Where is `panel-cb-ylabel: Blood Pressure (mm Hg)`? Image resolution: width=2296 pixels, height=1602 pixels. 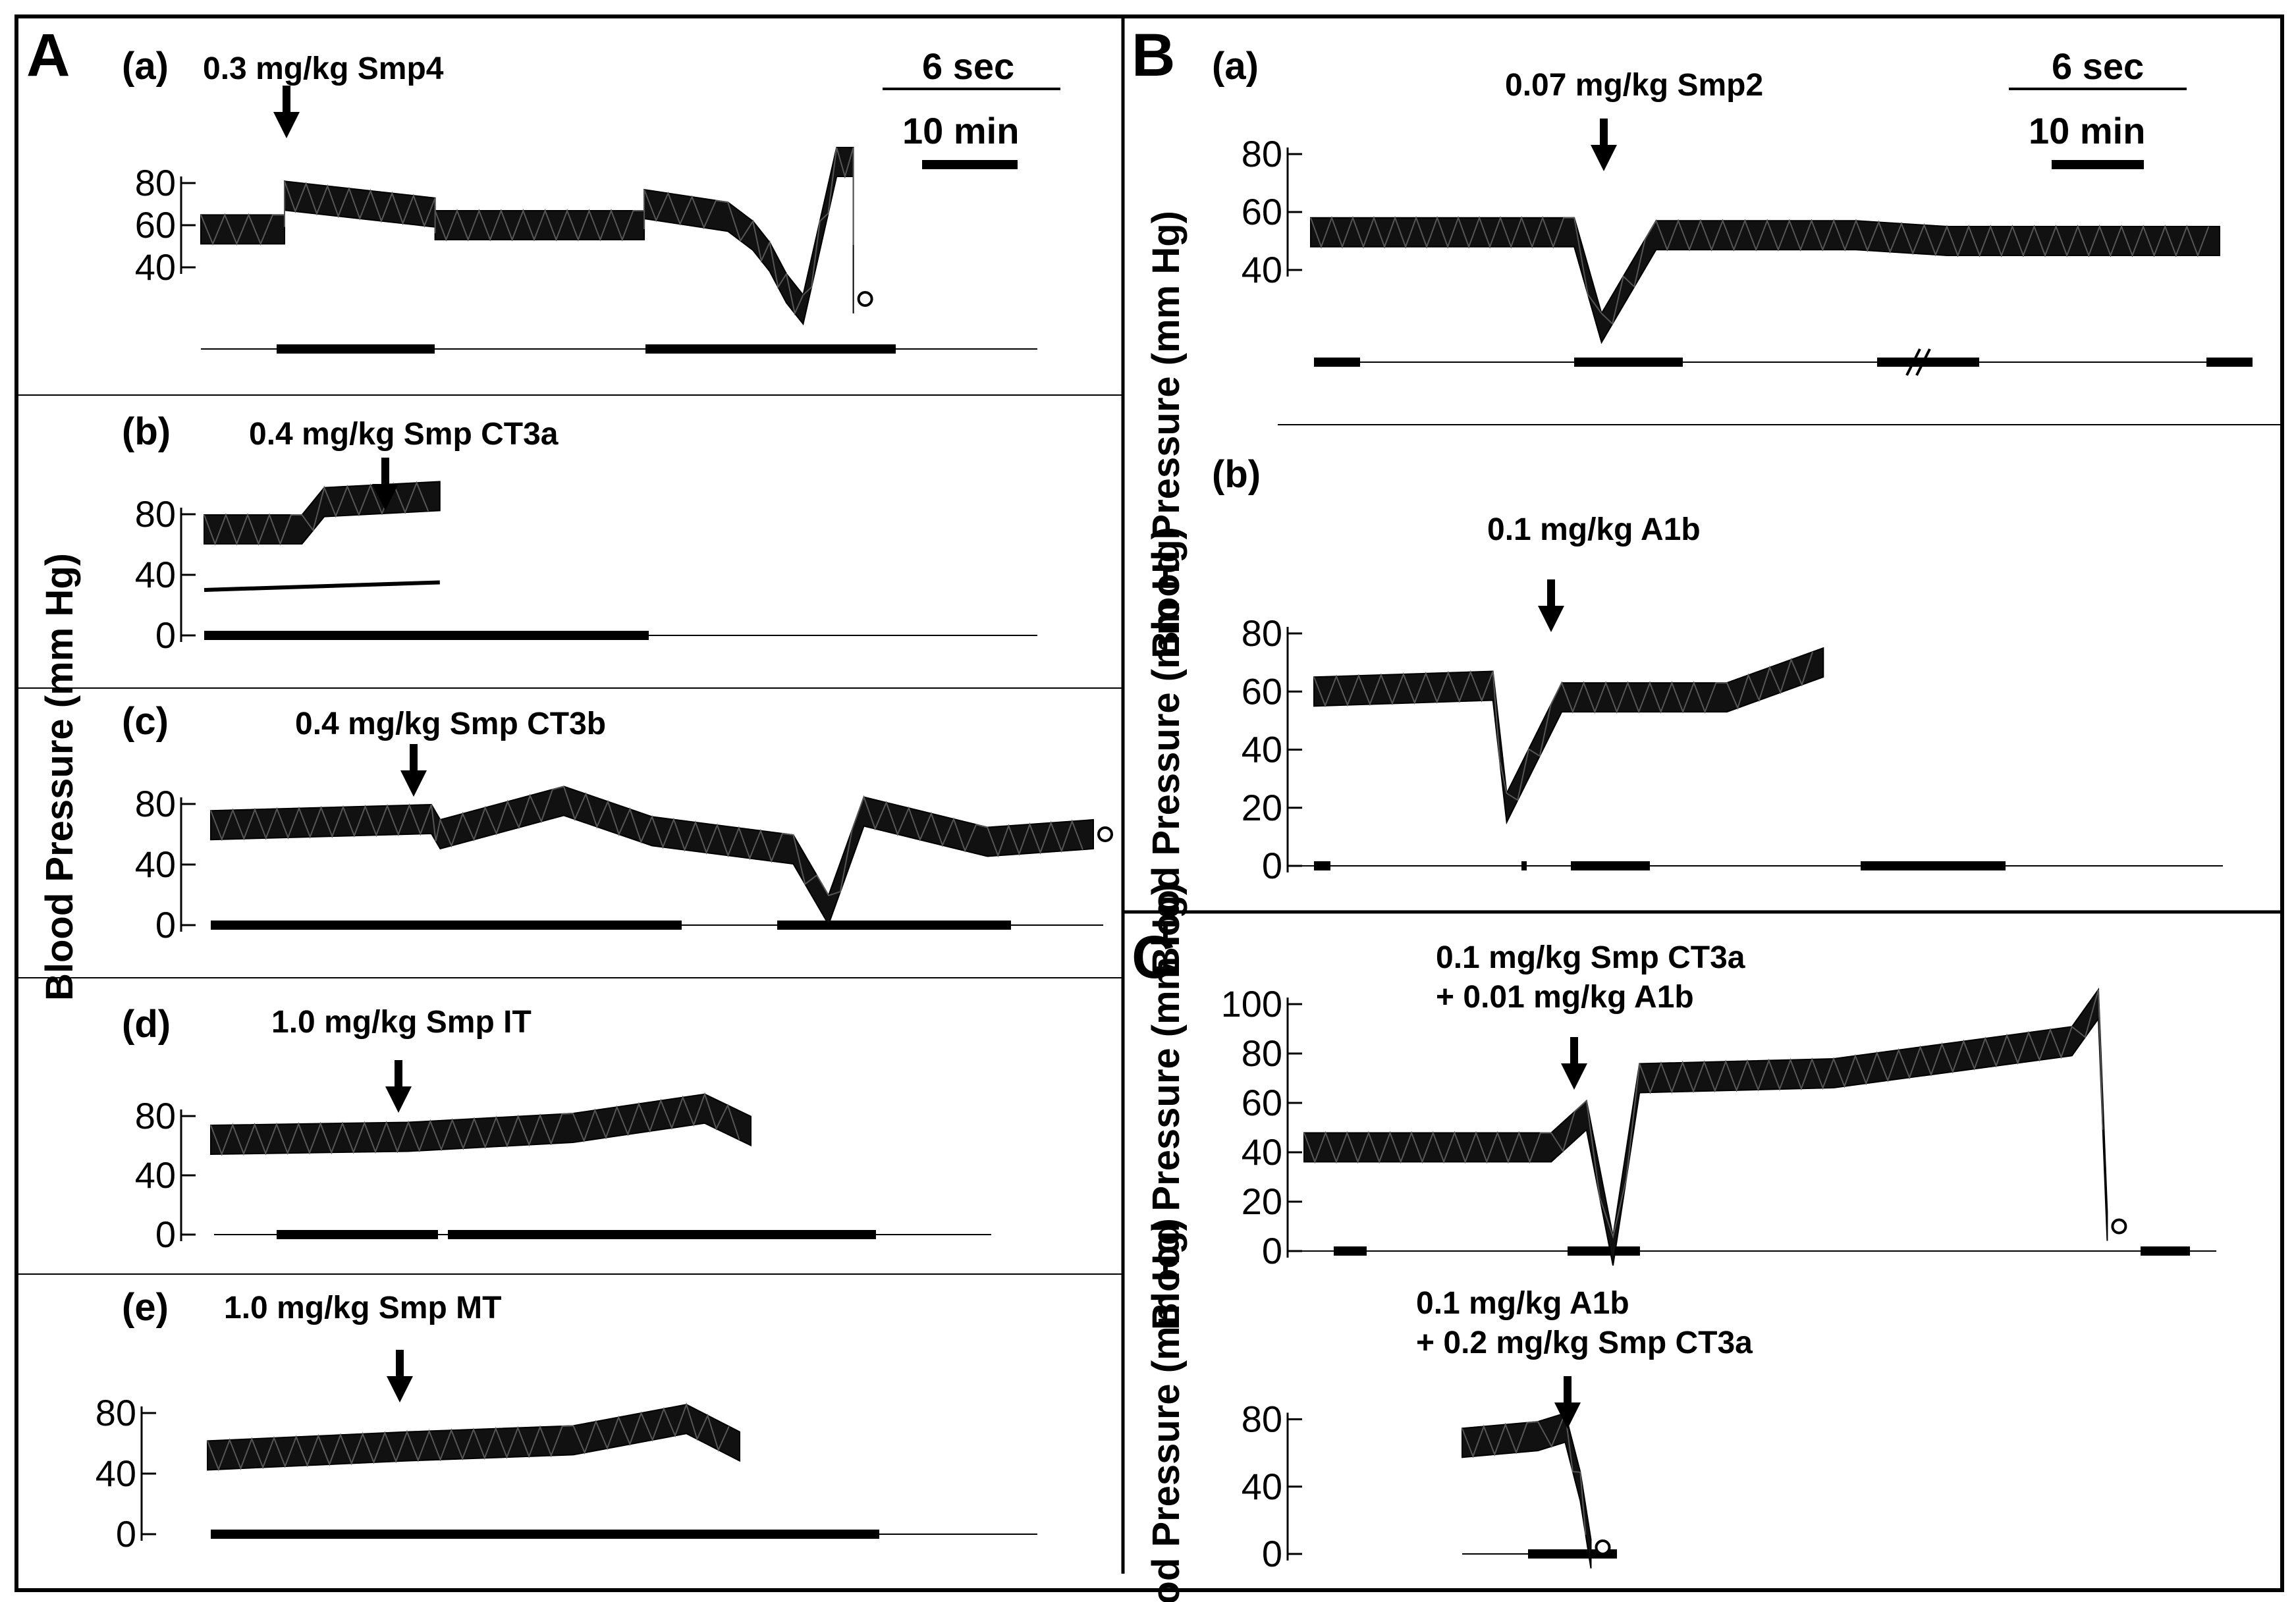
panel-cb-ylabel: Blood Pressure (mm Hg) is located at coordinates (1166, 1410).